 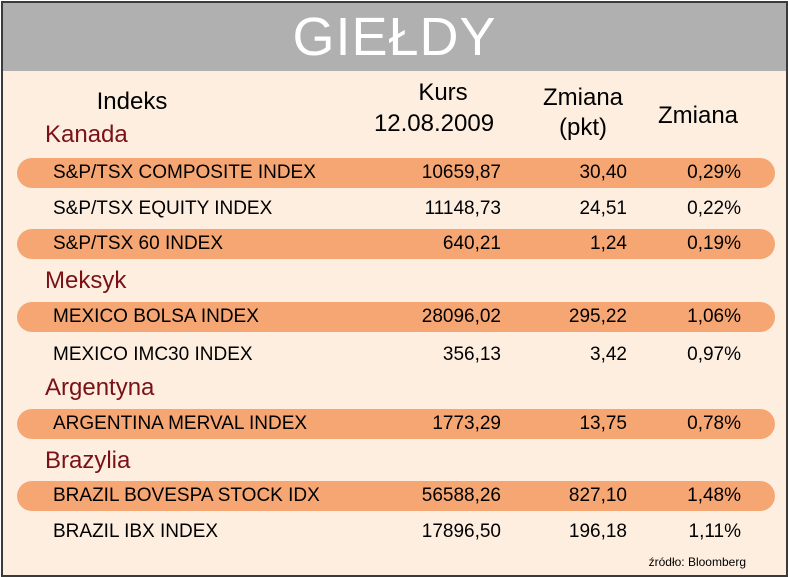 I want to click on change-percent: 0,19%, so click(x=714, y=243).